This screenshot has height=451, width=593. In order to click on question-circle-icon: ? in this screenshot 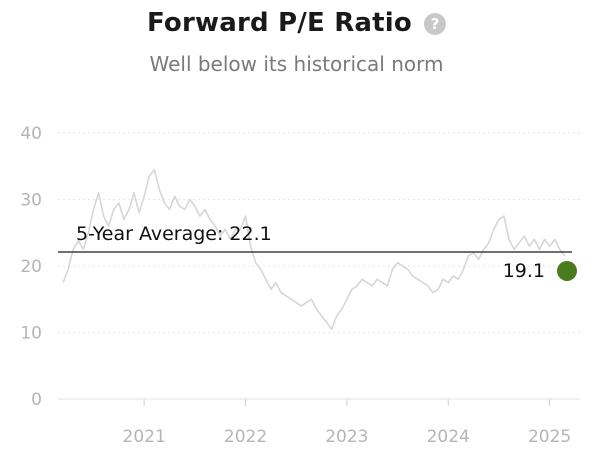, I will do `click(434, 24)`.